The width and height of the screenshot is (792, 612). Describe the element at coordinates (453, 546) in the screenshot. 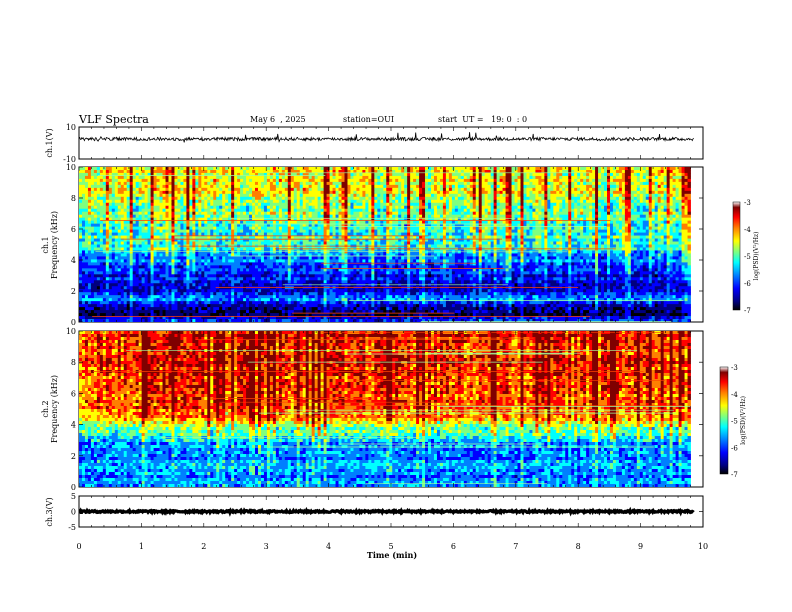

I see `xtick-label: 6` at that location.